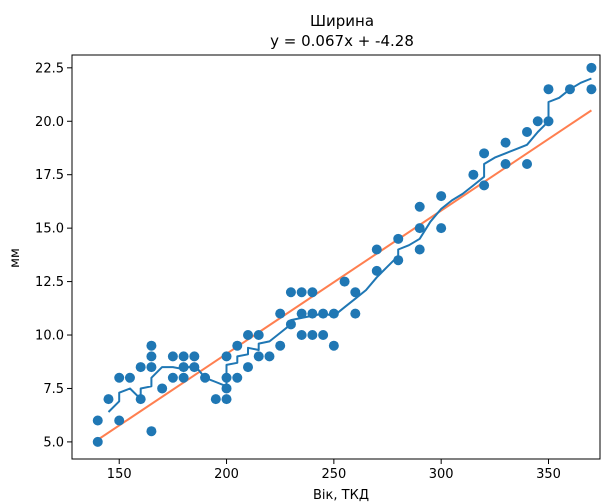 The width and height of the screenshot is (602, 502). I want to click on chart-subtitle: y = 0.067x + -4.28, so click(342, 41).